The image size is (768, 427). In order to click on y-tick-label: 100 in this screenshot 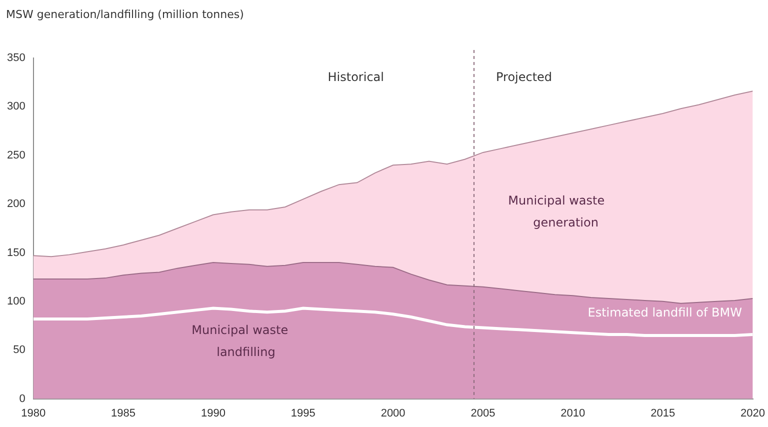, I will do `click(16, 301)`.